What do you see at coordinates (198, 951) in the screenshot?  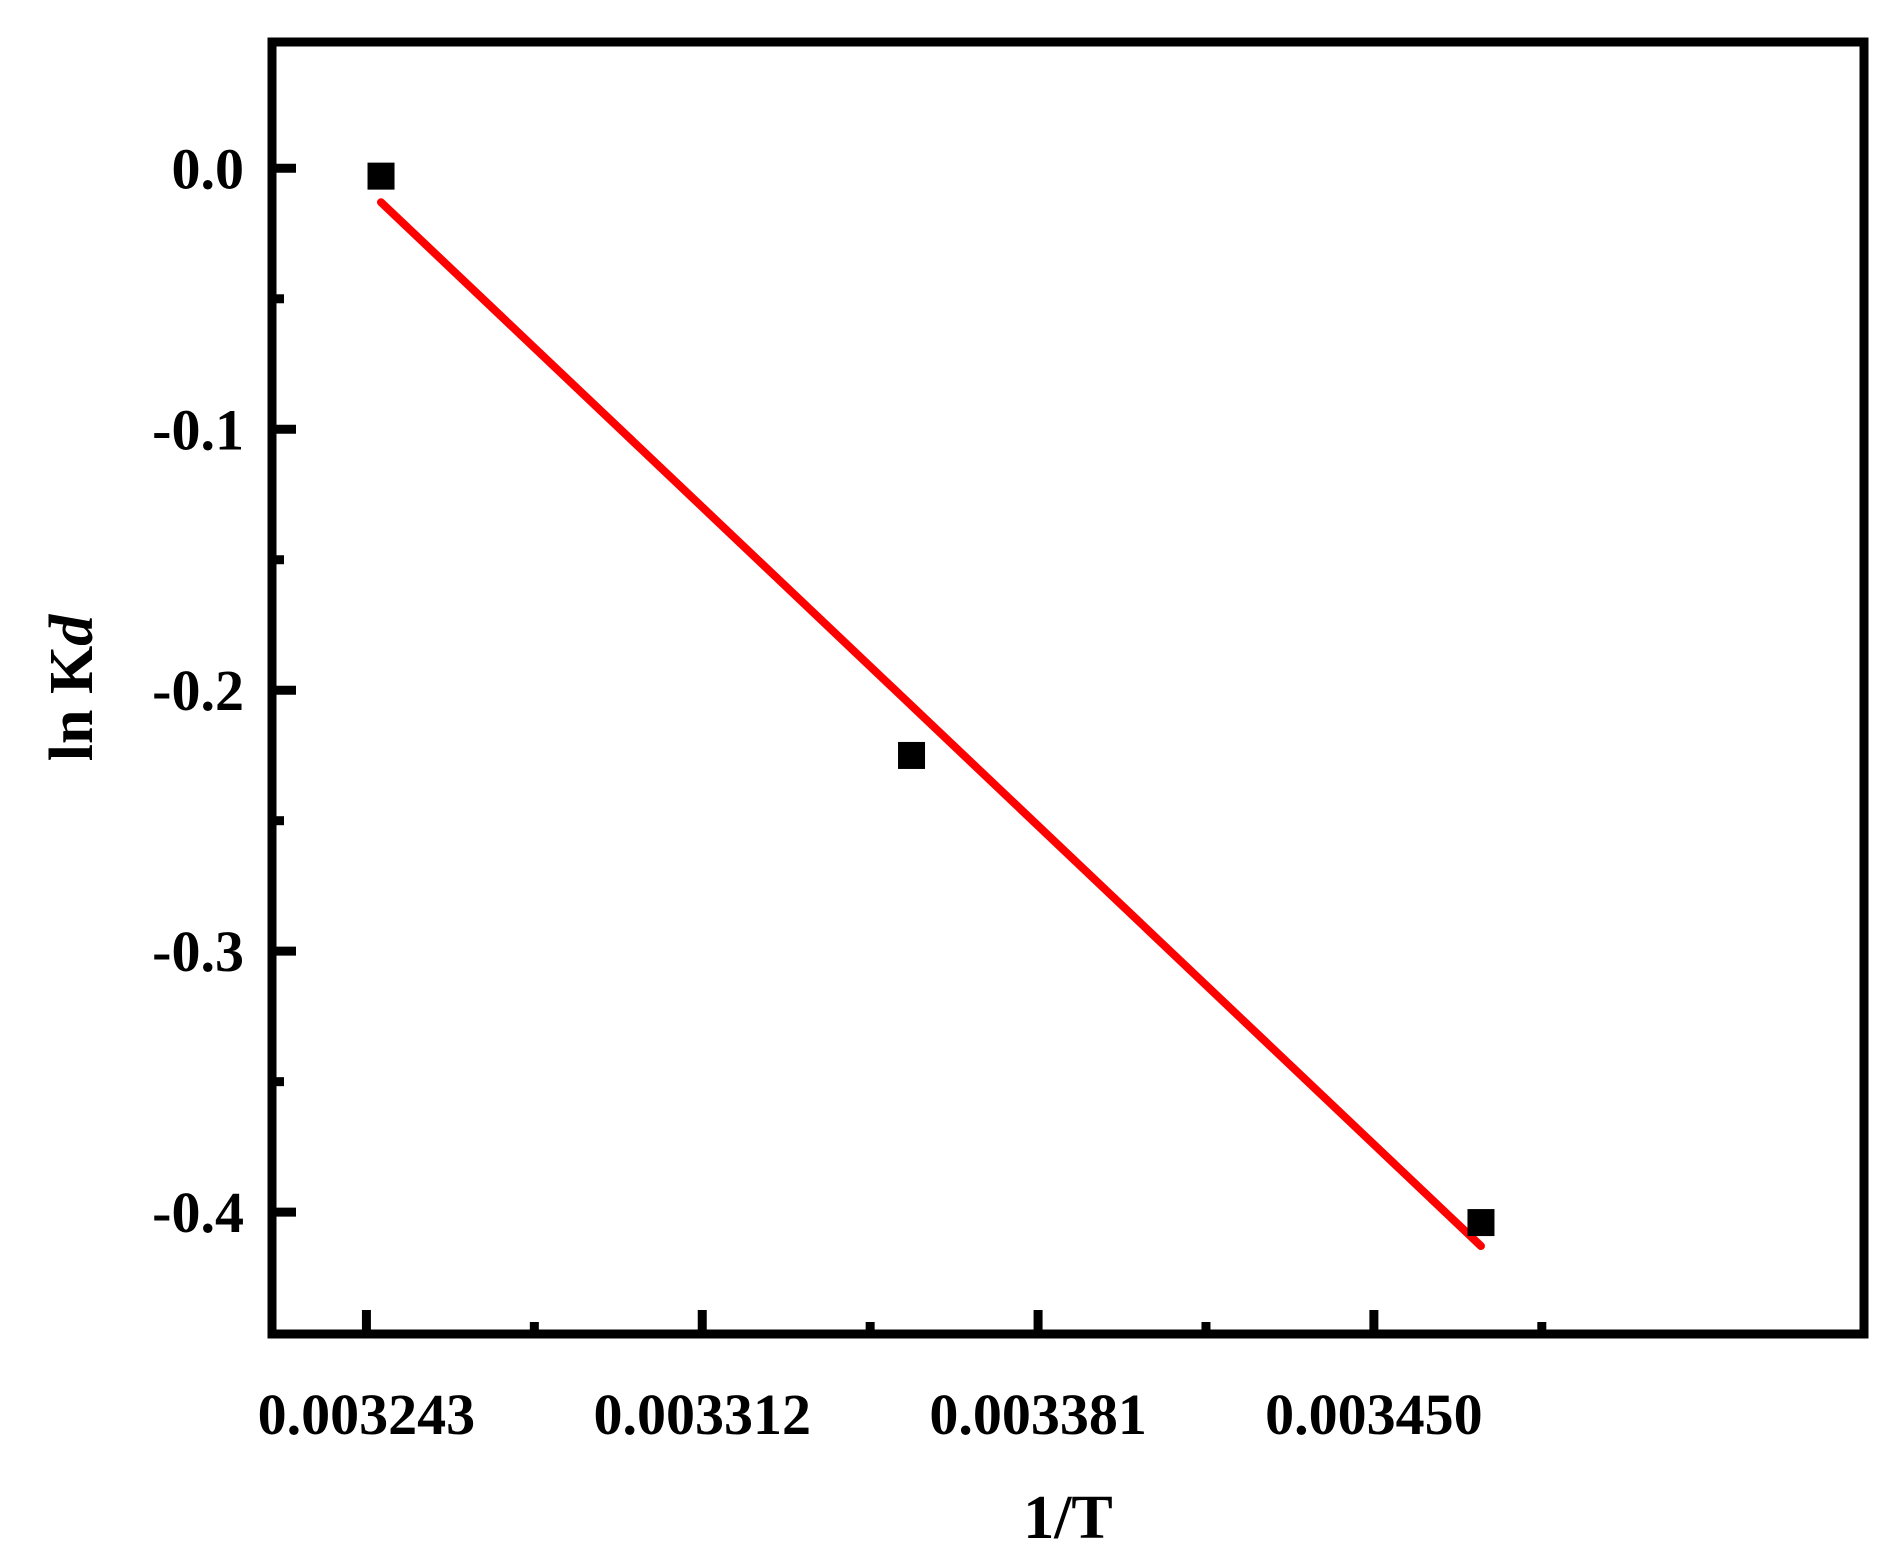 I see `y-tick-label: -0.3` at bounding box center [198, 951].